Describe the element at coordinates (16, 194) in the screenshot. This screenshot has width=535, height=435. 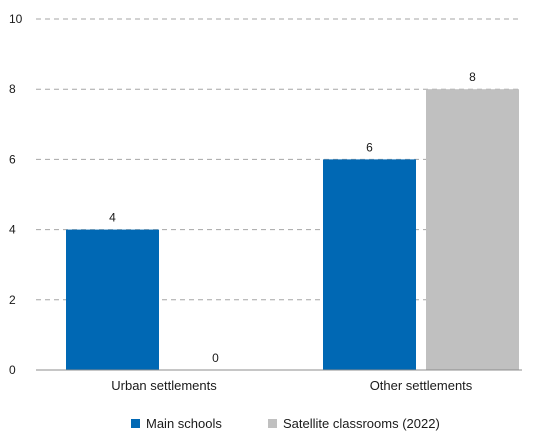
I see `y-axis-ticks: 0 2 4 6 8 10` at that location.